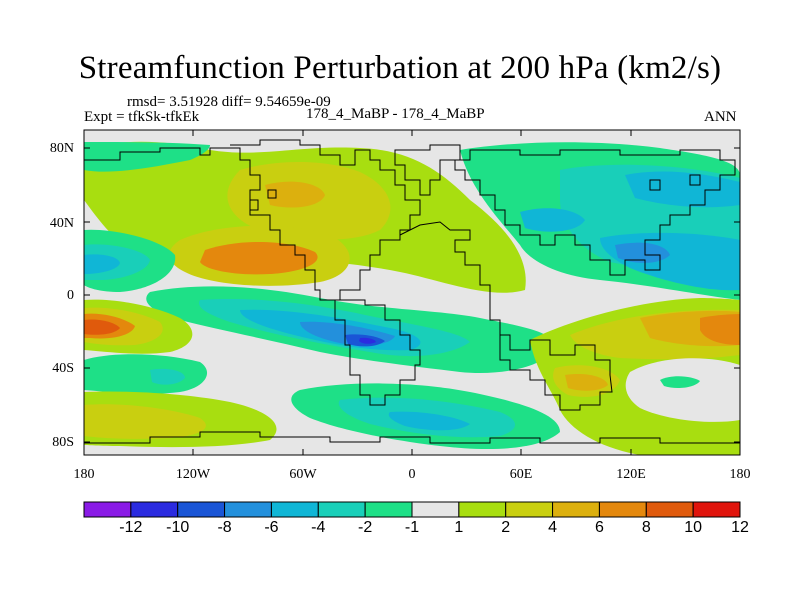  Describe the element at coordinates (412, 474) in the screenshot. I see `lon-label: 0` at that location.